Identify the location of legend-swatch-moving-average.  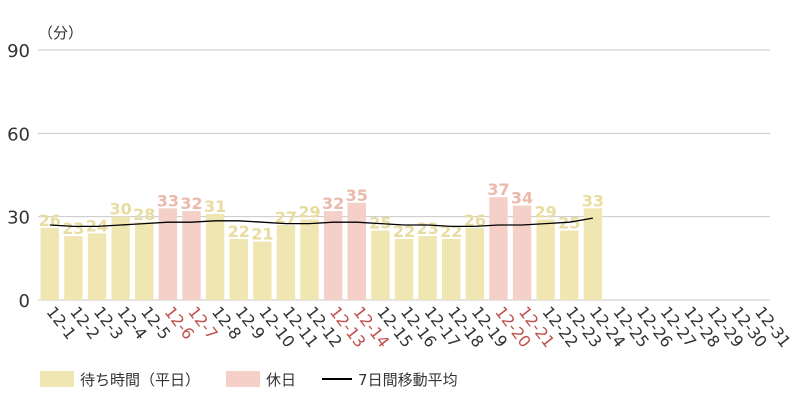
(337, 379).